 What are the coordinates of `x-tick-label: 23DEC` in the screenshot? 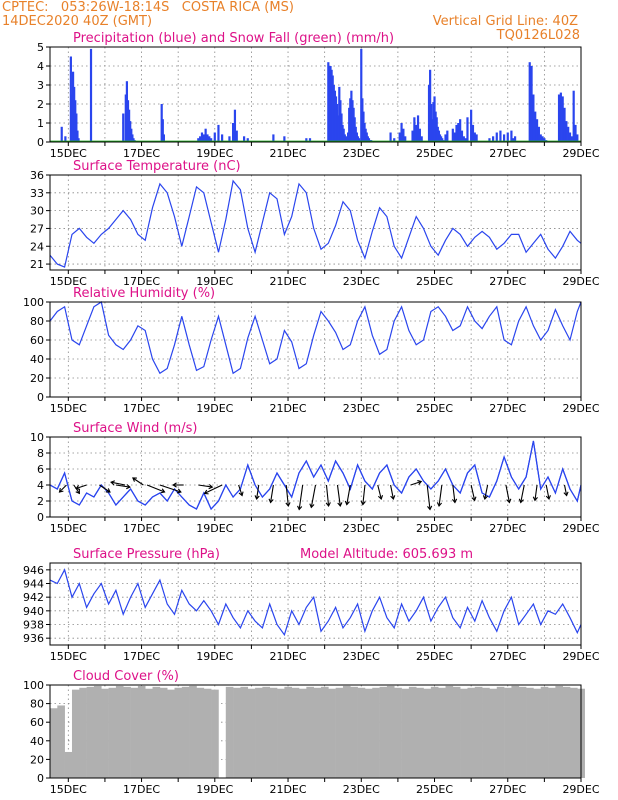 It's located at (361, 528).